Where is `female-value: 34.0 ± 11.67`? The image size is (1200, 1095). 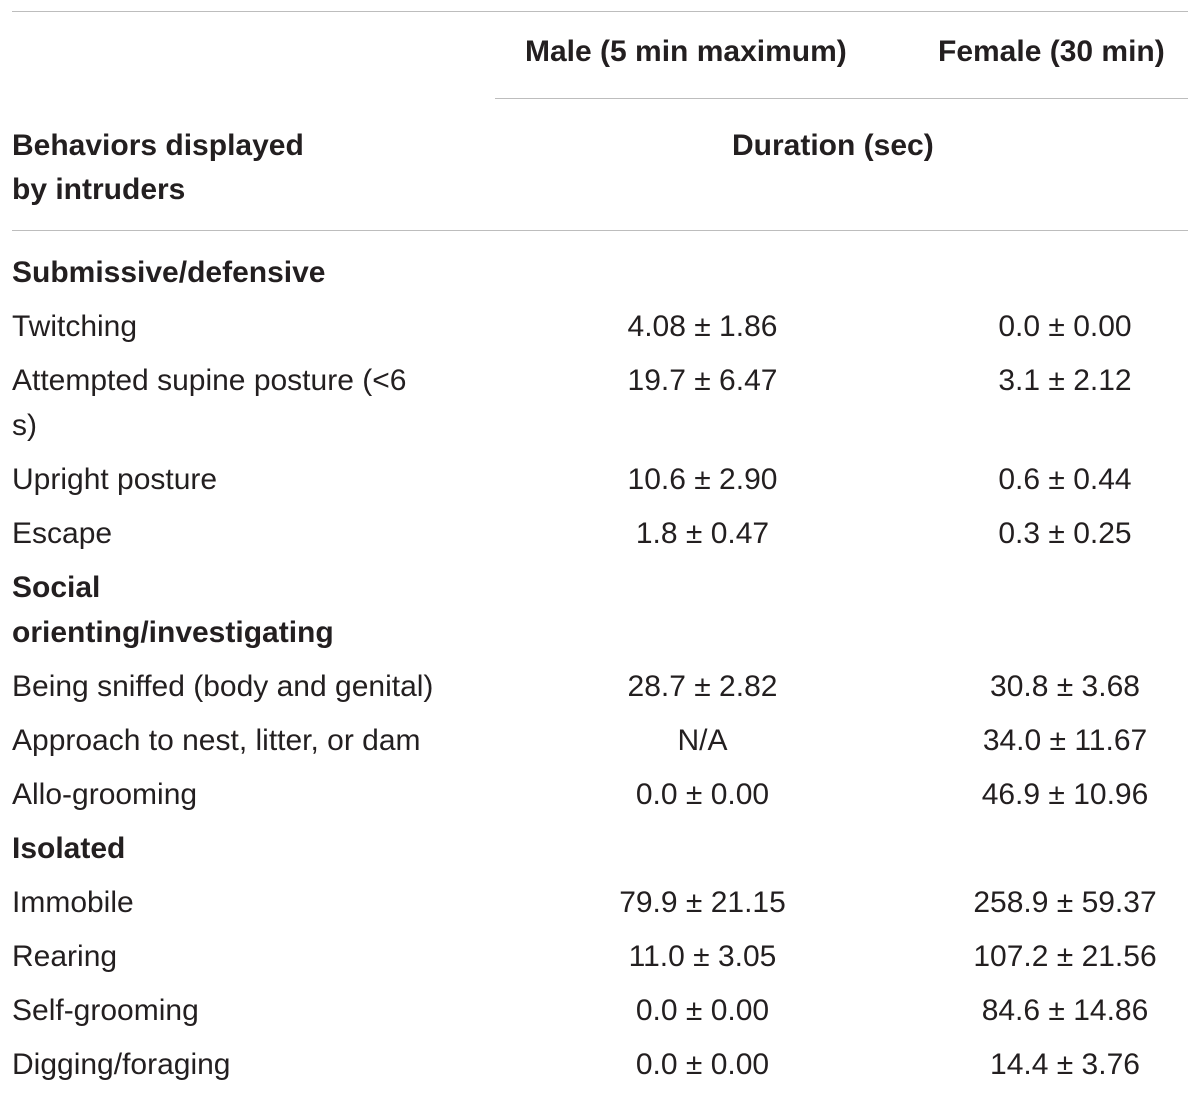
female-value: 34.0 ± 11.67 is located at coordinates (1065, 740).